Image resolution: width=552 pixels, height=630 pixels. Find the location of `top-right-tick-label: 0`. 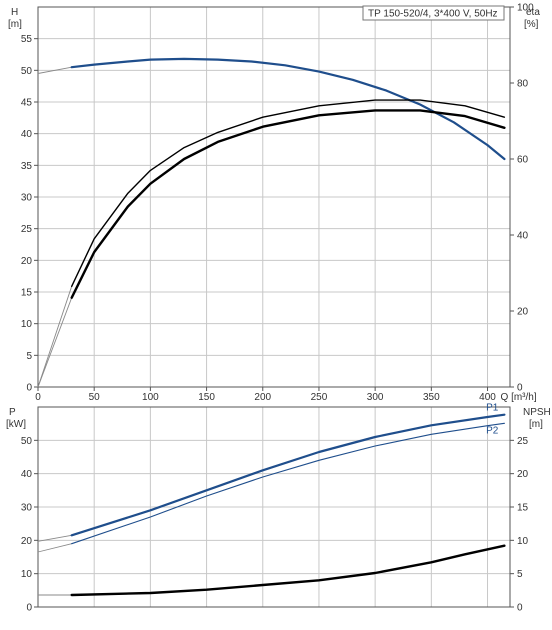

top-right-tick-label: 0 is located at coordinates (520, 388).